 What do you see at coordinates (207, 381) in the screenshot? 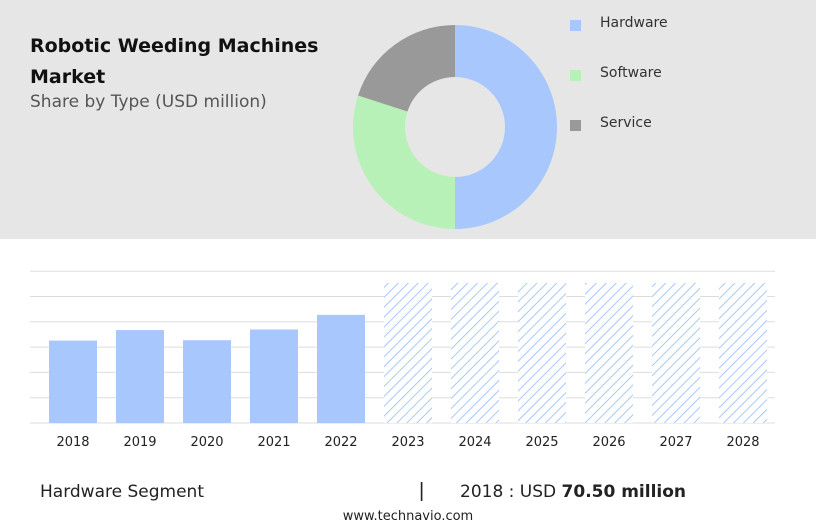
I see `bar-2020` at bounding box center [207, 381].